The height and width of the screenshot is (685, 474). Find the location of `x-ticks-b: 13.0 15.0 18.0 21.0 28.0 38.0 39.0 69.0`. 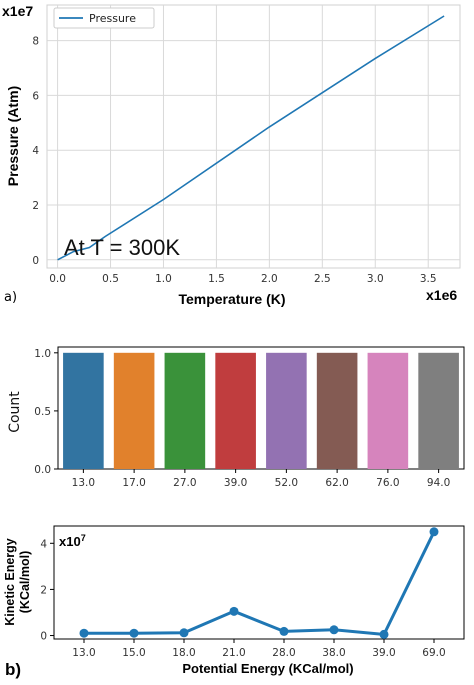

x-ticks-b: 13.0 15.0 18.0 21.0 28.0 38.0 39.0 69.0 is located at coordinates (259, 649).